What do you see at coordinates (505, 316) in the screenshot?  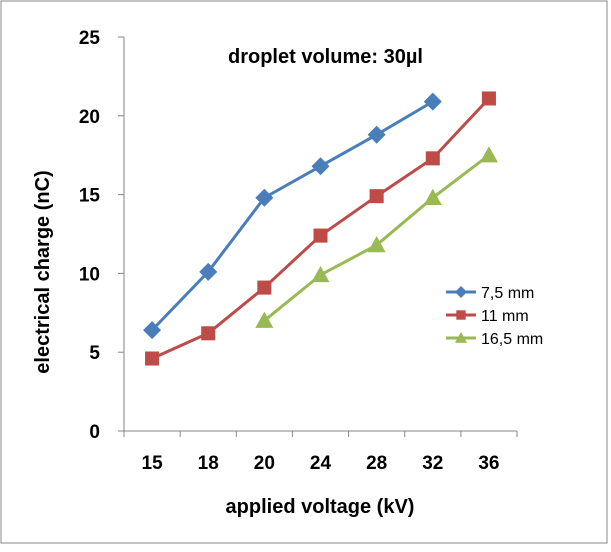 I see `legend-label: 11 mm` at bounding box center [505, 316].